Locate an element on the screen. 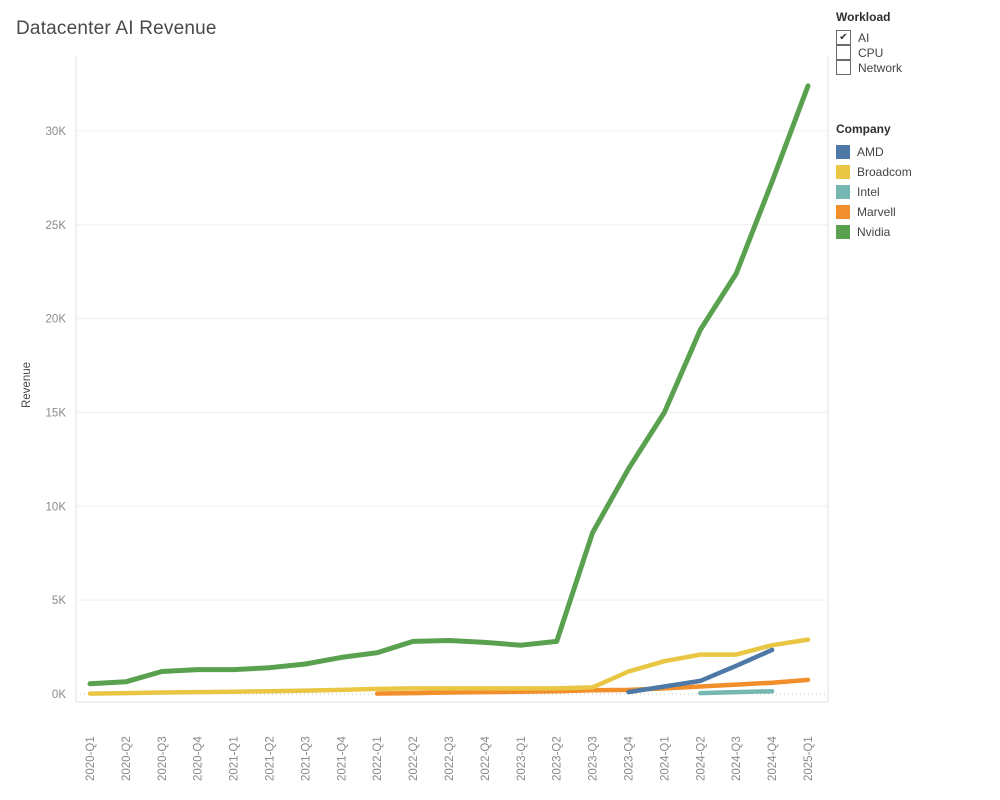 This screenshot has height=800, width=1000. x-tick-label: 2020-Q1 is located at coordinates (91, 758).